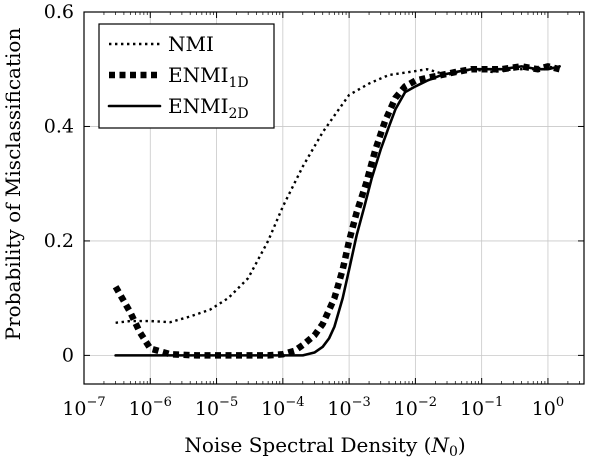  What do you see at coordinates (68, 355) in the screenshot?
I see `y-tick-label: 0` at bounding box center [68, 355].